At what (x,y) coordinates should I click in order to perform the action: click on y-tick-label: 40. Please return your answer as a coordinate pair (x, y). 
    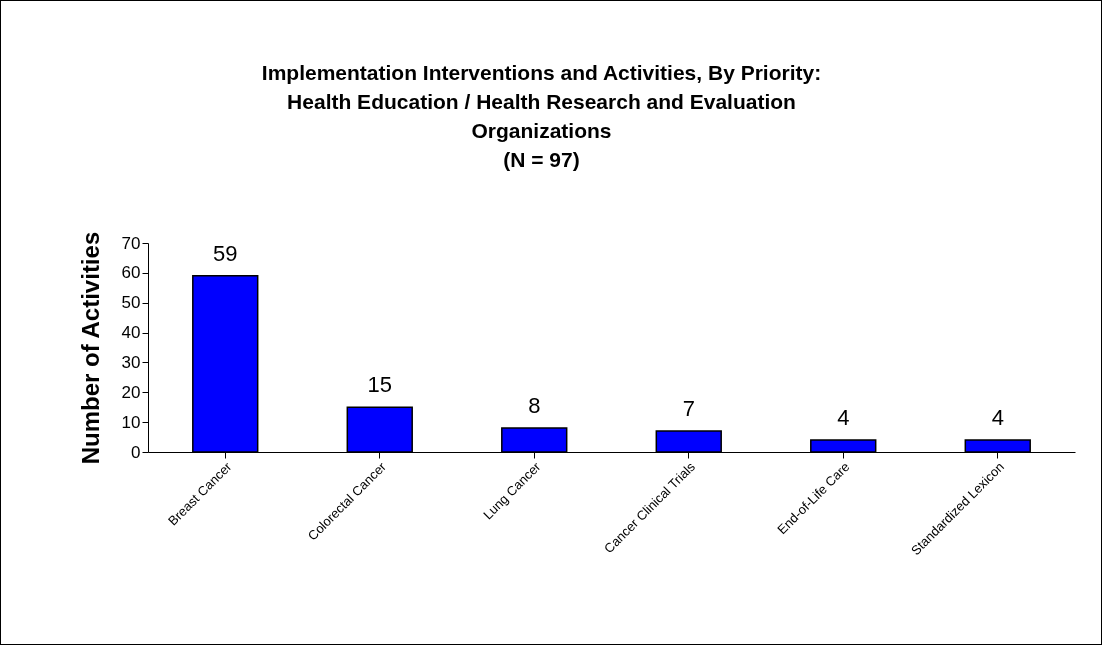
    Looking at the image, I should click on (131, 333).